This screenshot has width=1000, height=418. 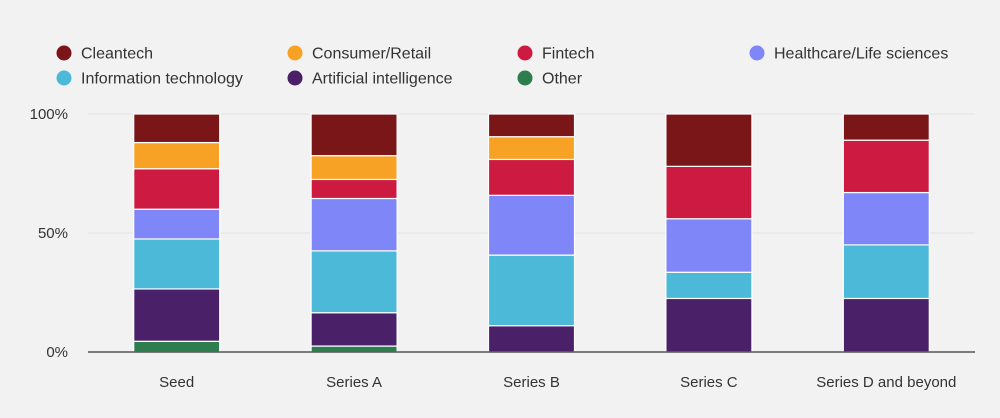 I want to click on bar-series-d-and-beyond-artificial-intelligence, so click(x=886, y=325).